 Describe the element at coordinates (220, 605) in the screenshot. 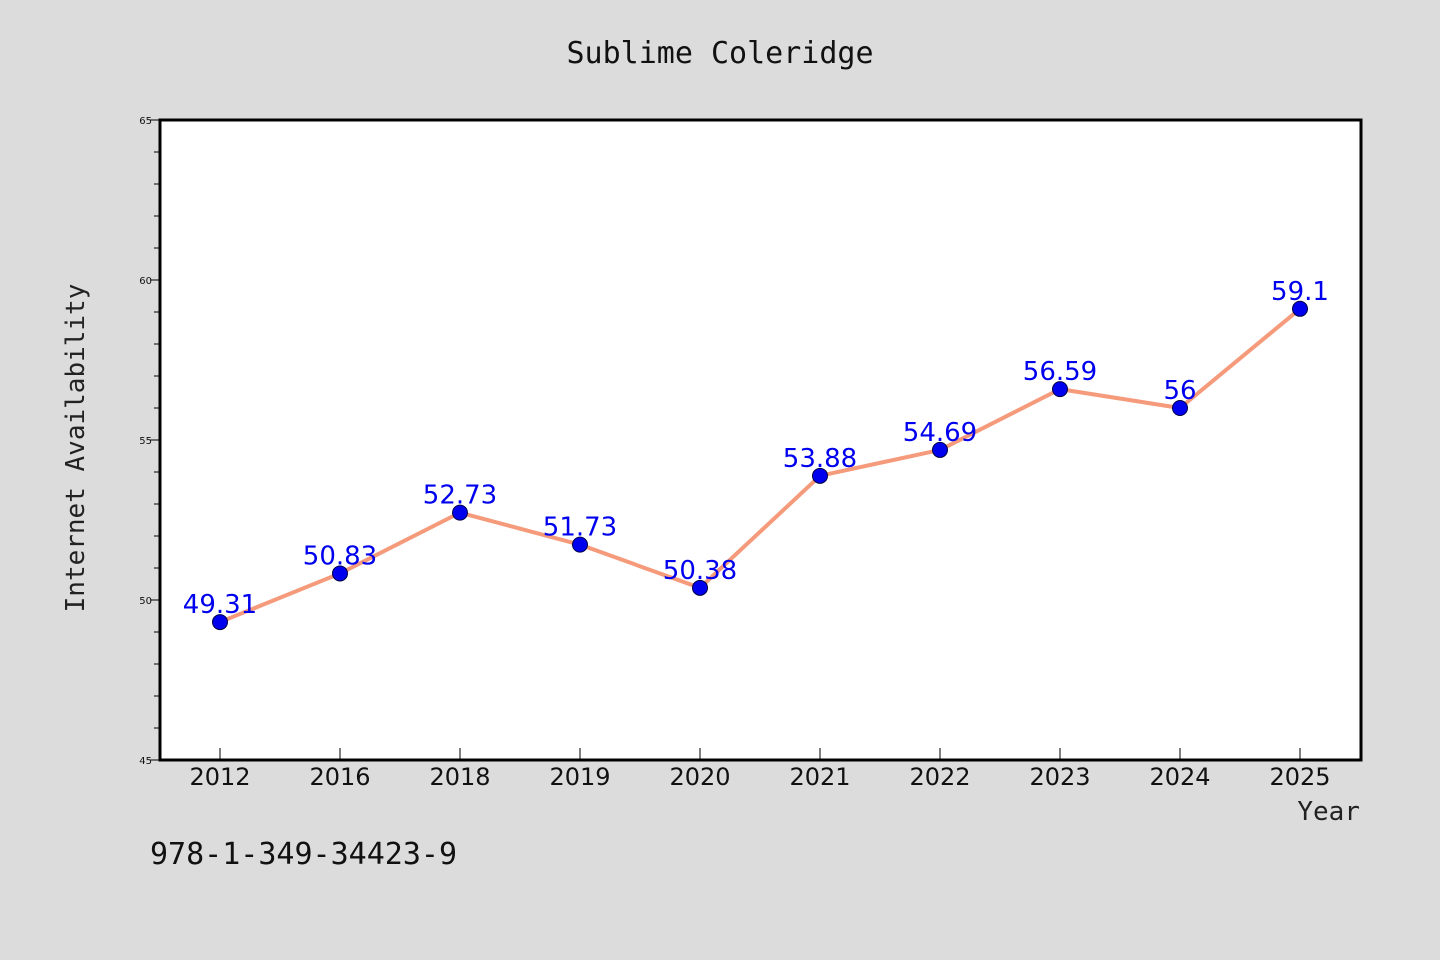

I see `data-label: 49.31` at that location.